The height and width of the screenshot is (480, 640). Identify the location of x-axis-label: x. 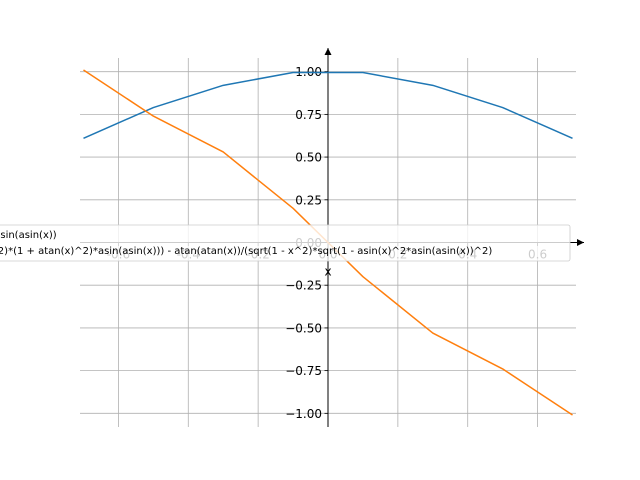
(327, 272).